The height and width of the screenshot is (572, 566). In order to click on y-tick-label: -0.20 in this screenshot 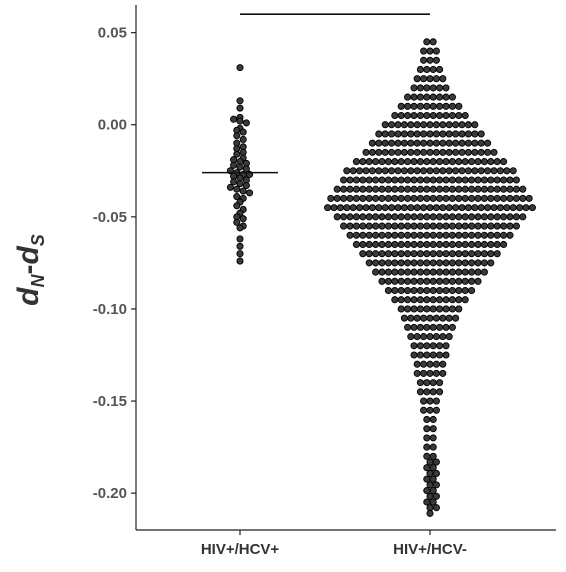, I will do `click(110, 493)`.